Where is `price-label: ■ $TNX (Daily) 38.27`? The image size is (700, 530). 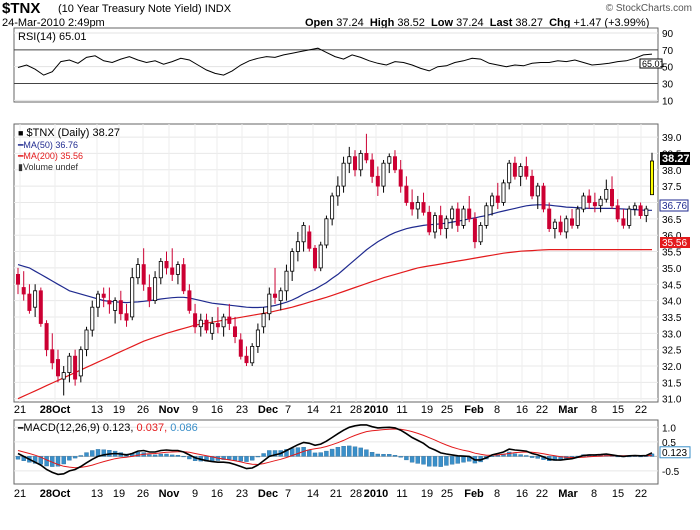
price-label: ■ $TNX (Daily) 38.27 is located at coordinates (69, 133).